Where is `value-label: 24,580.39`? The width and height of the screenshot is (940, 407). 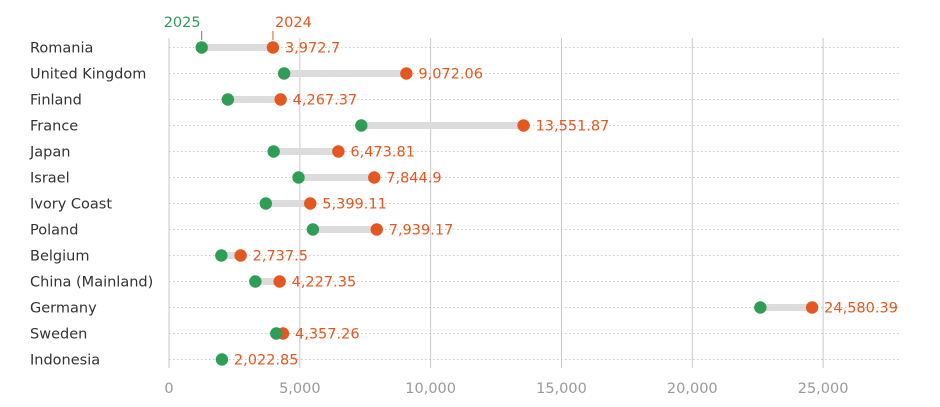
value-label: 24,580.39 is located at coordinates (861, 309).